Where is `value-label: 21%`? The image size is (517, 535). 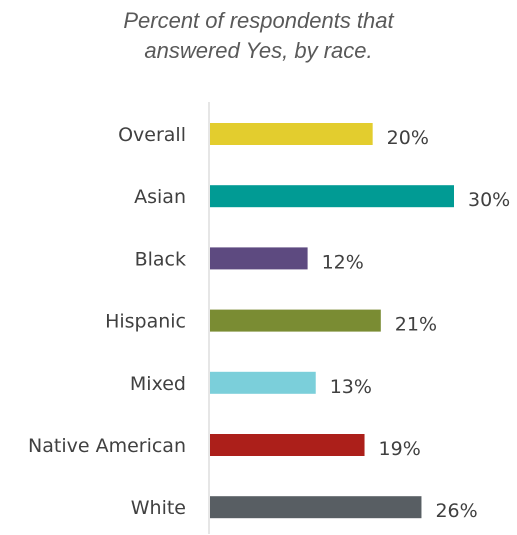
value-label: 21% is located at coordinates (416, 325).